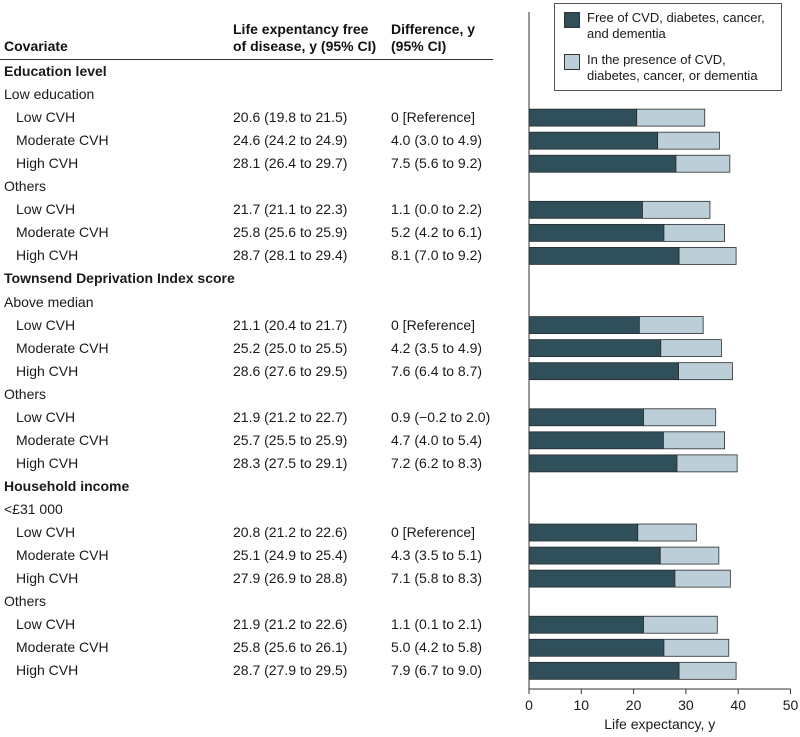 This screenshot has width=800, height=737. I want to click on difference-value: 5.0 (4.2 to 5.8), so click(437, 647).